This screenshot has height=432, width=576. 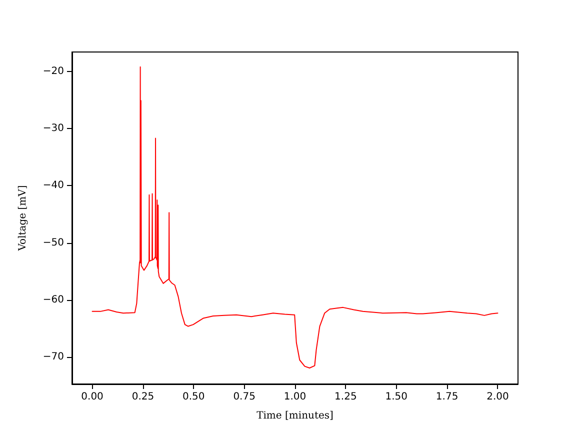 I want to click on y-axis-title: Voltage [mV], so click(x=23, y=218).